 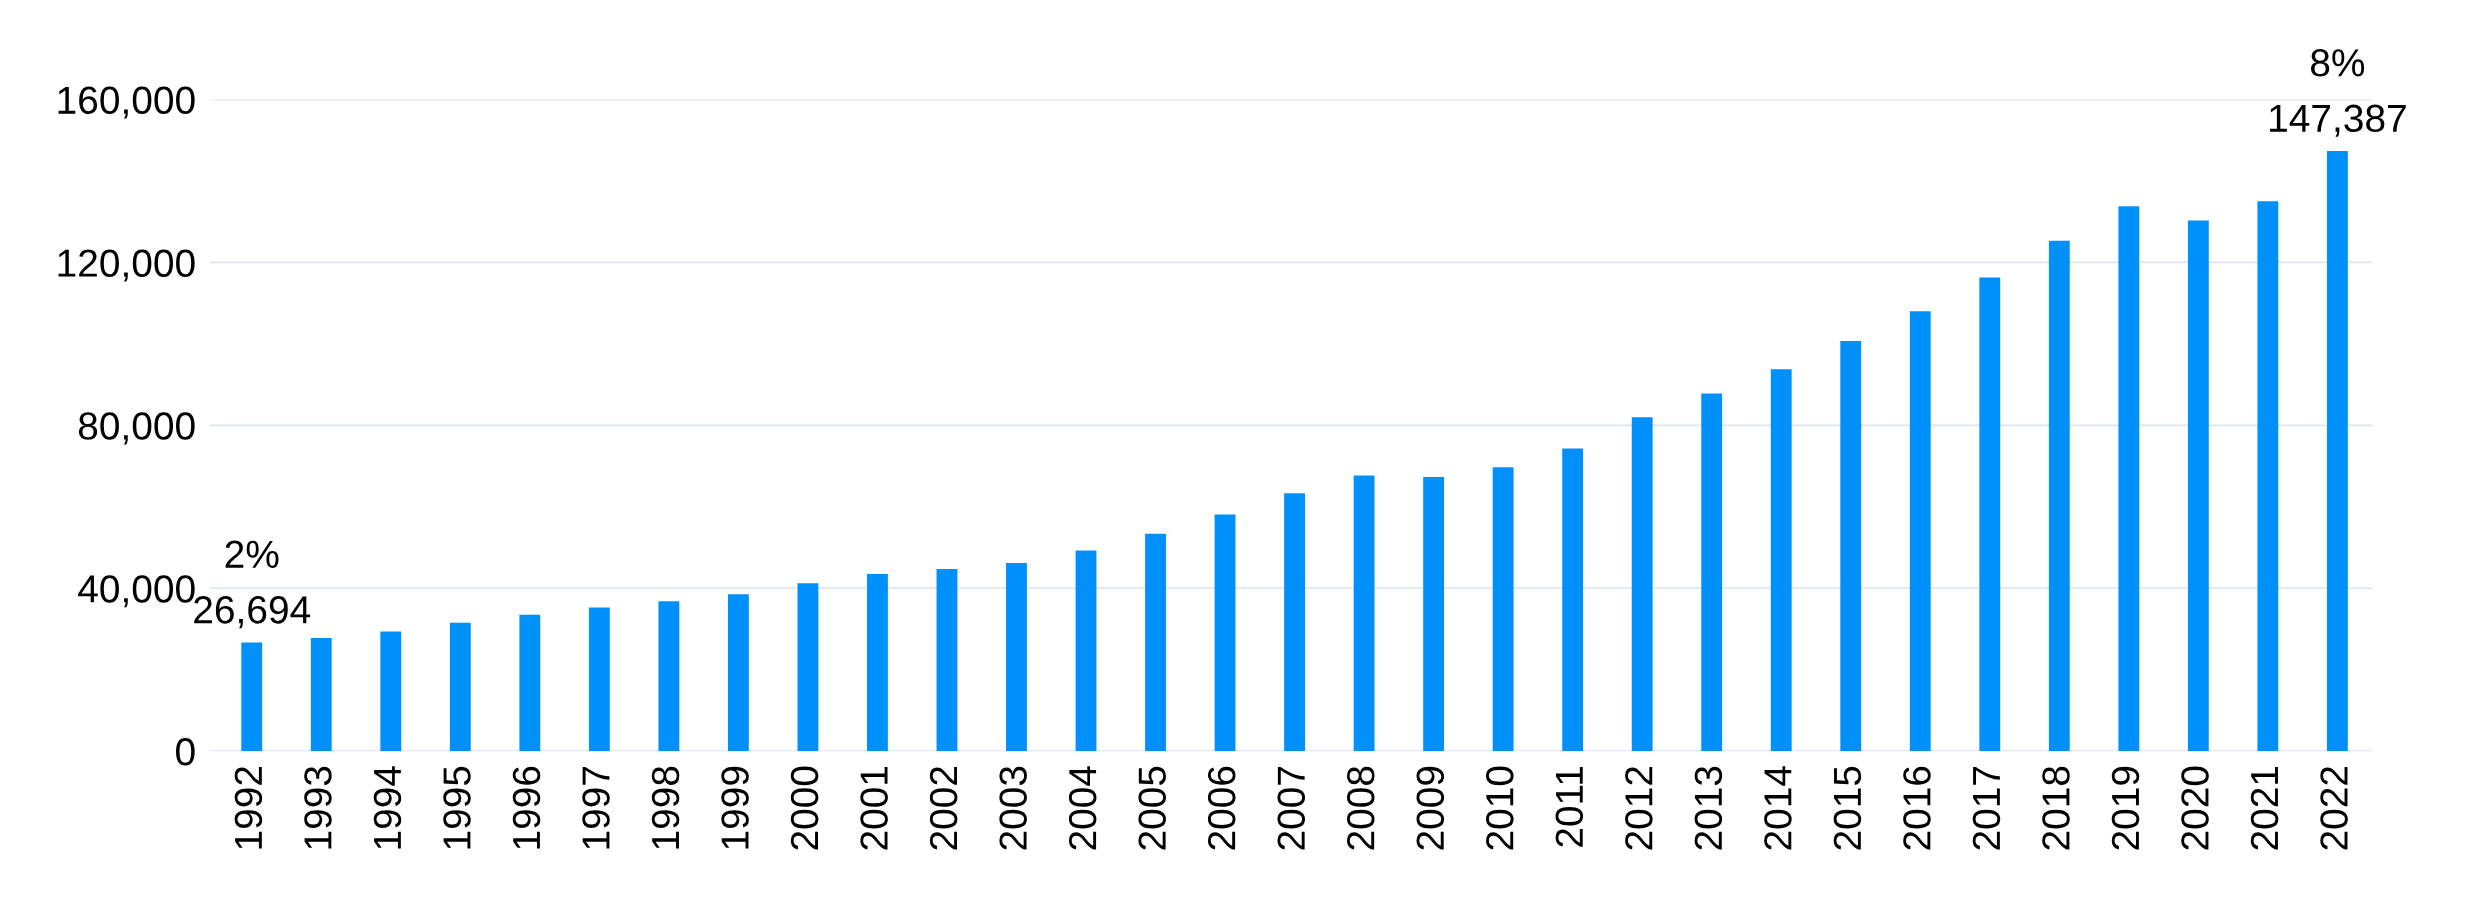 What do you see at coordinates (318, 807) in the screenshot?
I see `x-tick-label: 1993` at bounding box center [318, 807].